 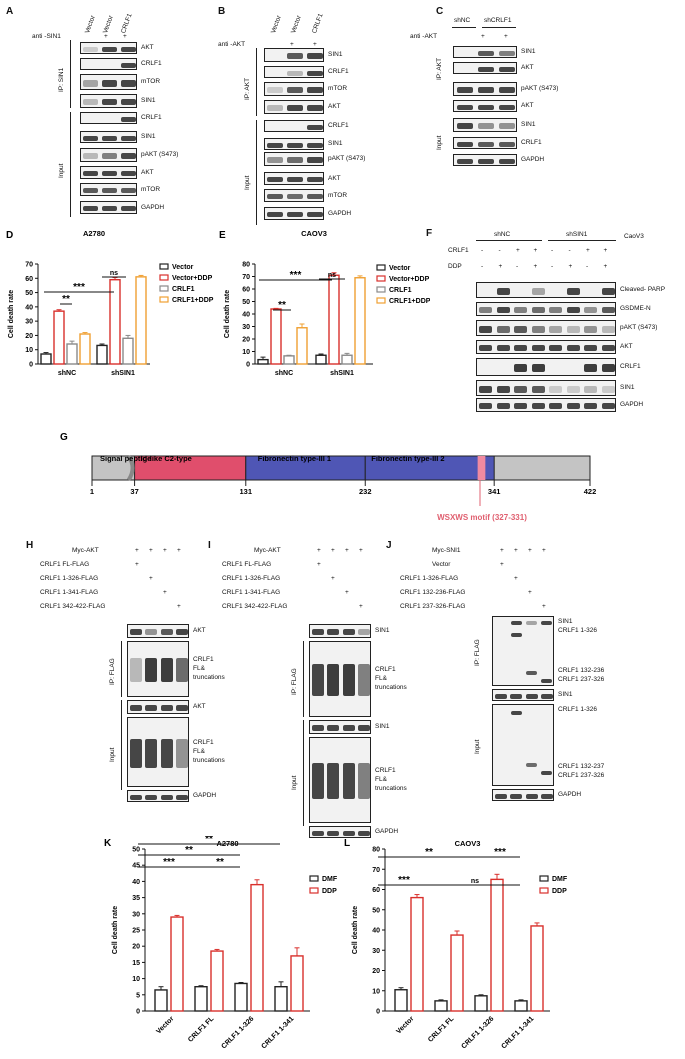 What do you see at coordinates (92, 491) in the screenshot?
I see `position-label: 1` at bounding box center [92, 491].